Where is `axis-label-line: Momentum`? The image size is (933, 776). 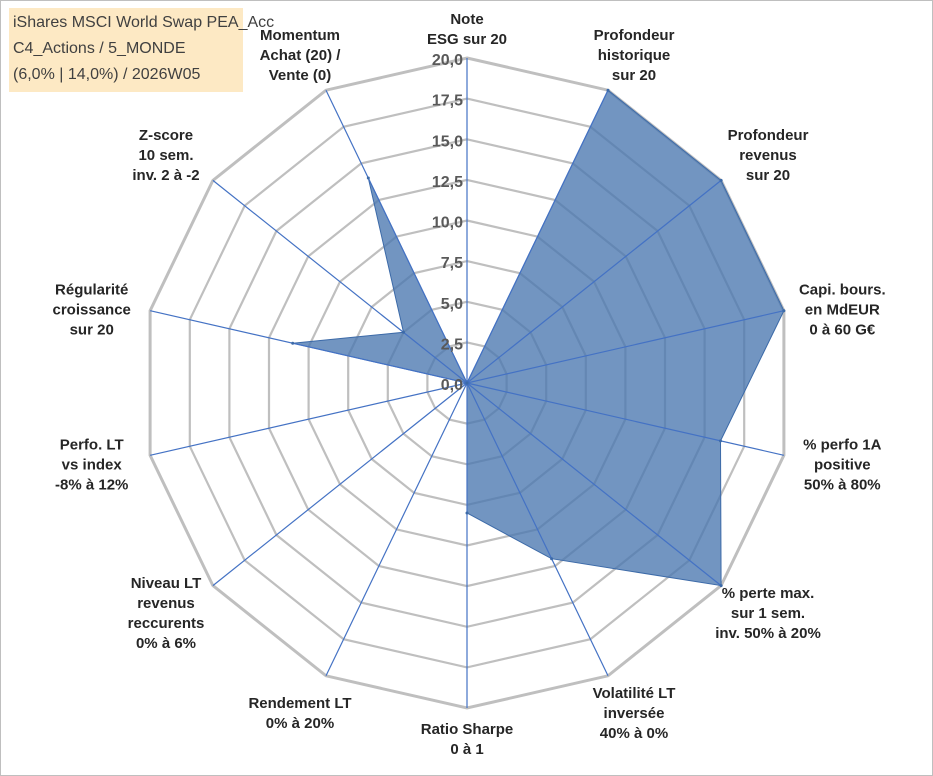
axis-label-line: Momentum is located at coordinates (300, 35).